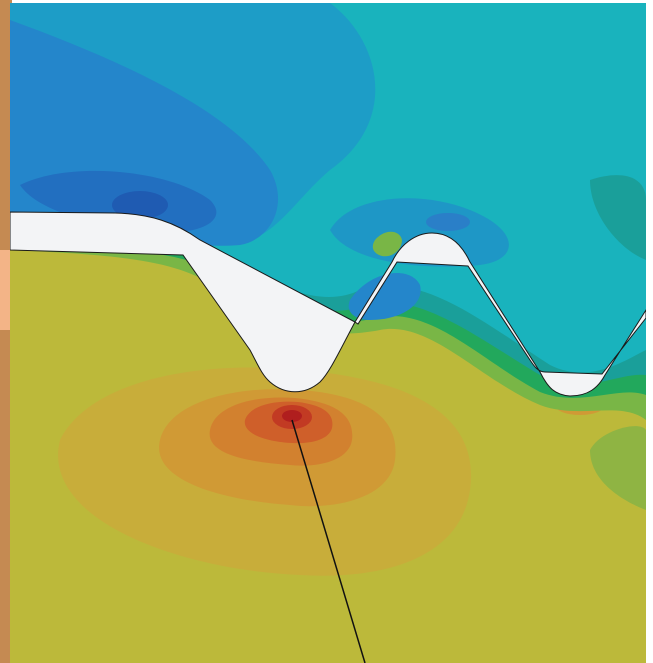 Image resolution: width=653 pixels, height=663 pixels. Describe the element at coordinates (328, 541) in the screenshot. I see `probe-line` at that location.